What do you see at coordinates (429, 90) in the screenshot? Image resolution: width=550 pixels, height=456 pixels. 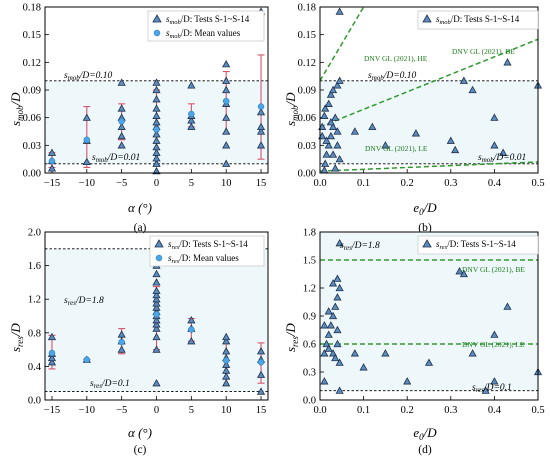 I see `panel-b-frame` at bounding box center [429, 90].